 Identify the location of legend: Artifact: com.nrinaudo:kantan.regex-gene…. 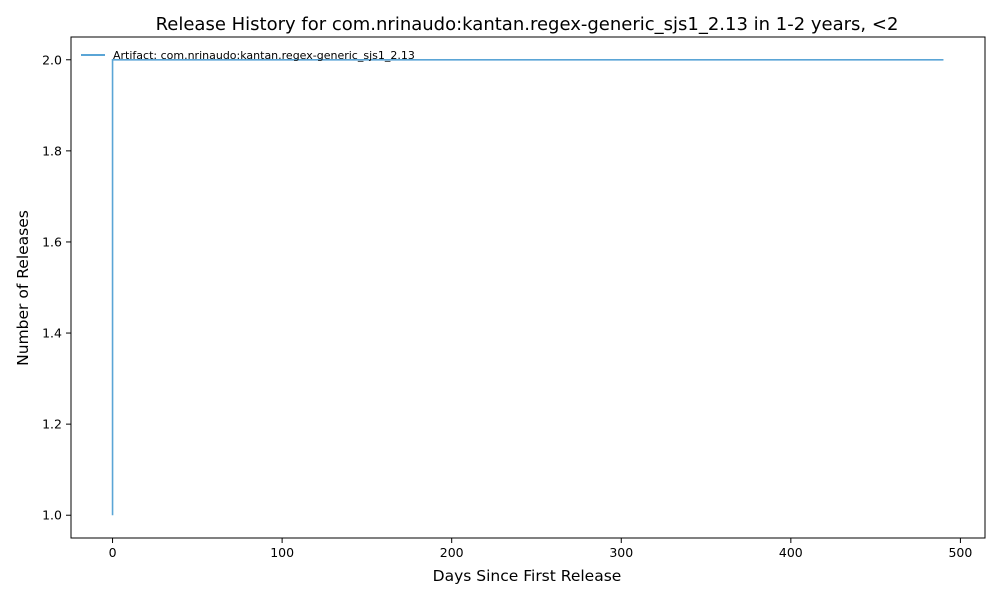
(248, 55).